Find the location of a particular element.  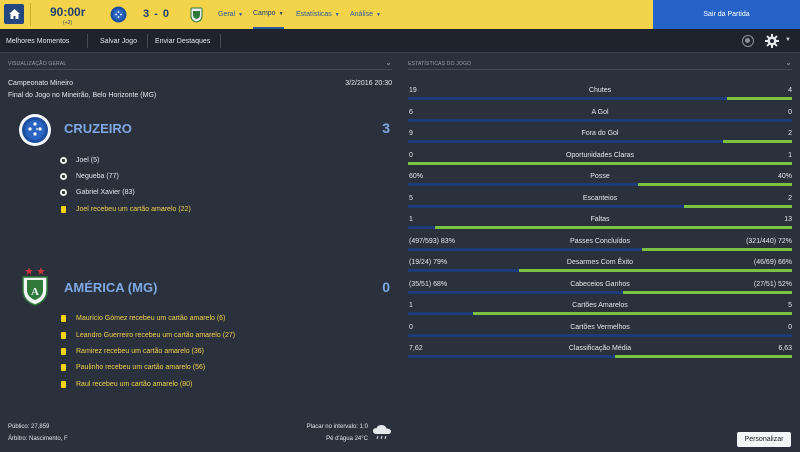

event-text: Joel recebeu um cartão amarelo (22) is located at coordinates (133, 209).